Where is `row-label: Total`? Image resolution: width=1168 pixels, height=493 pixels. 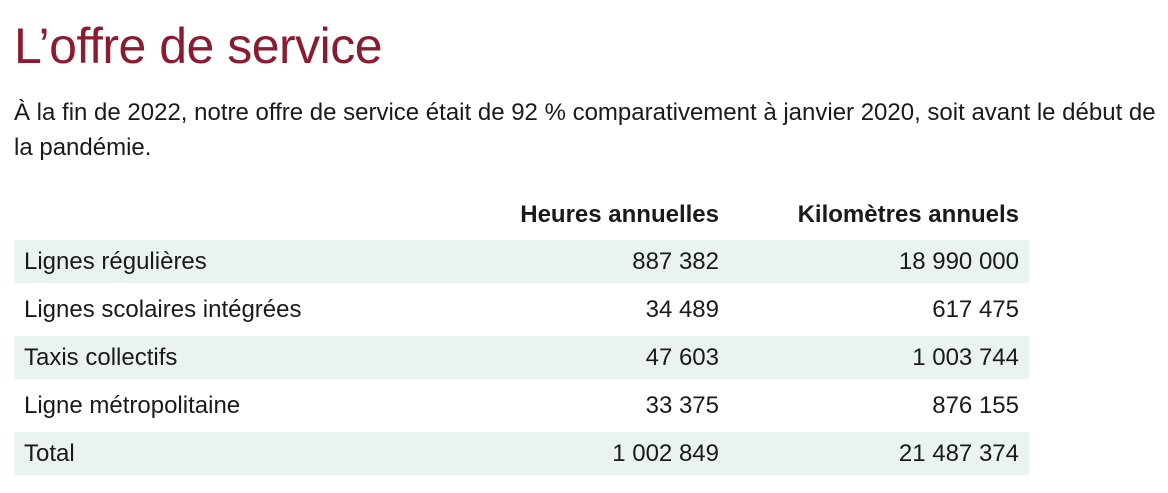 row-label: Total is located at coordinates (249, 453).